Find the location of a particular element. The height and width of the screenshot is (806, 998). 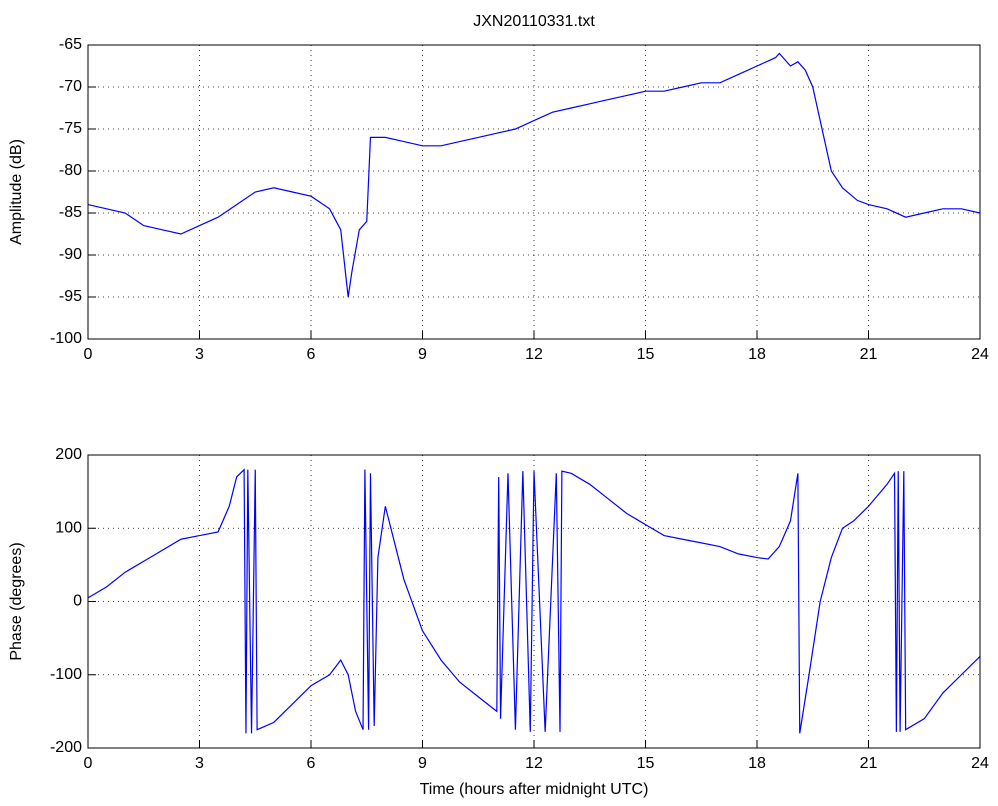

y-axis-label: Amplitude (dB) is located at coordinates (16, 192).